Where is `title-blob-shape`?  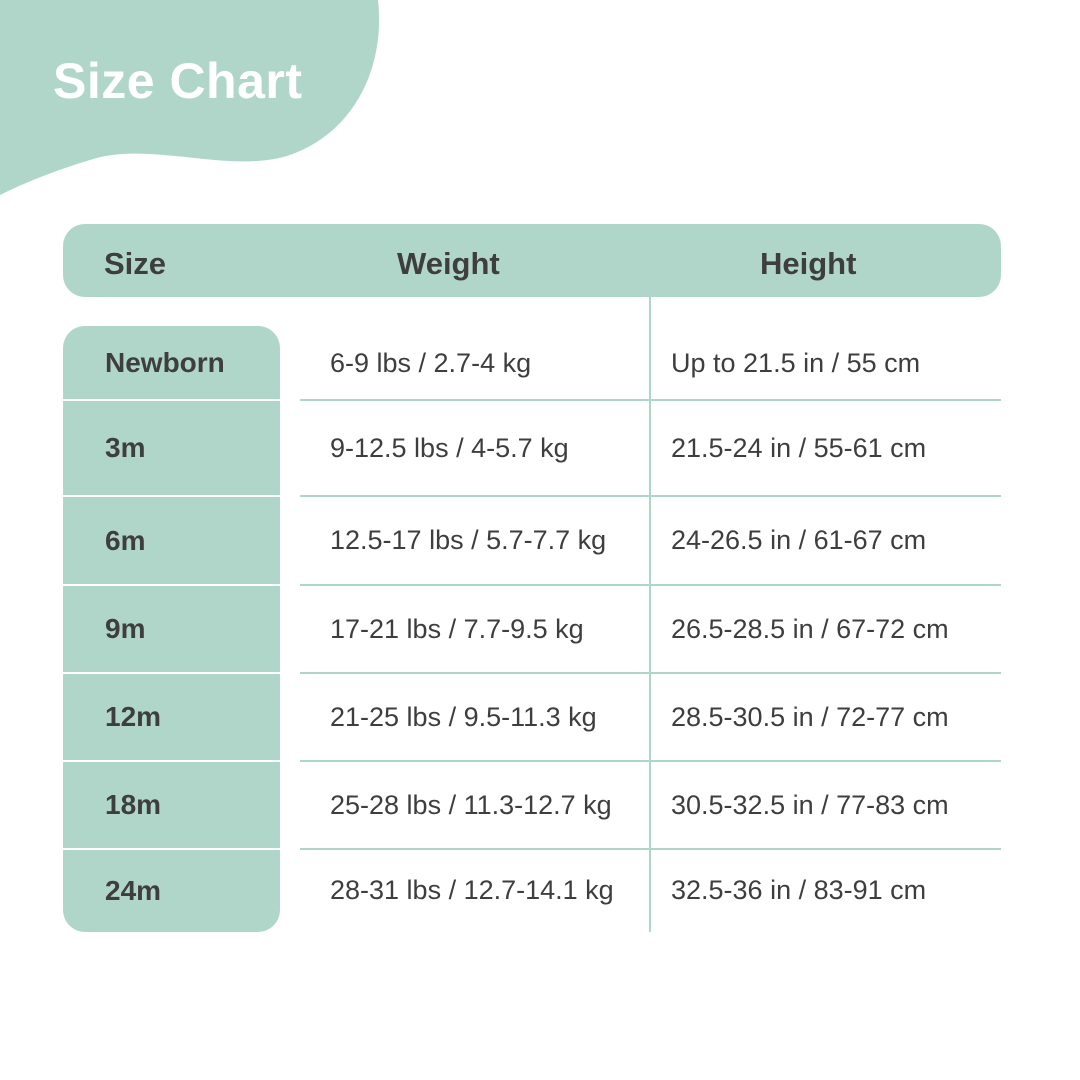
title-blob-shape is located at coordinates (190, 97).